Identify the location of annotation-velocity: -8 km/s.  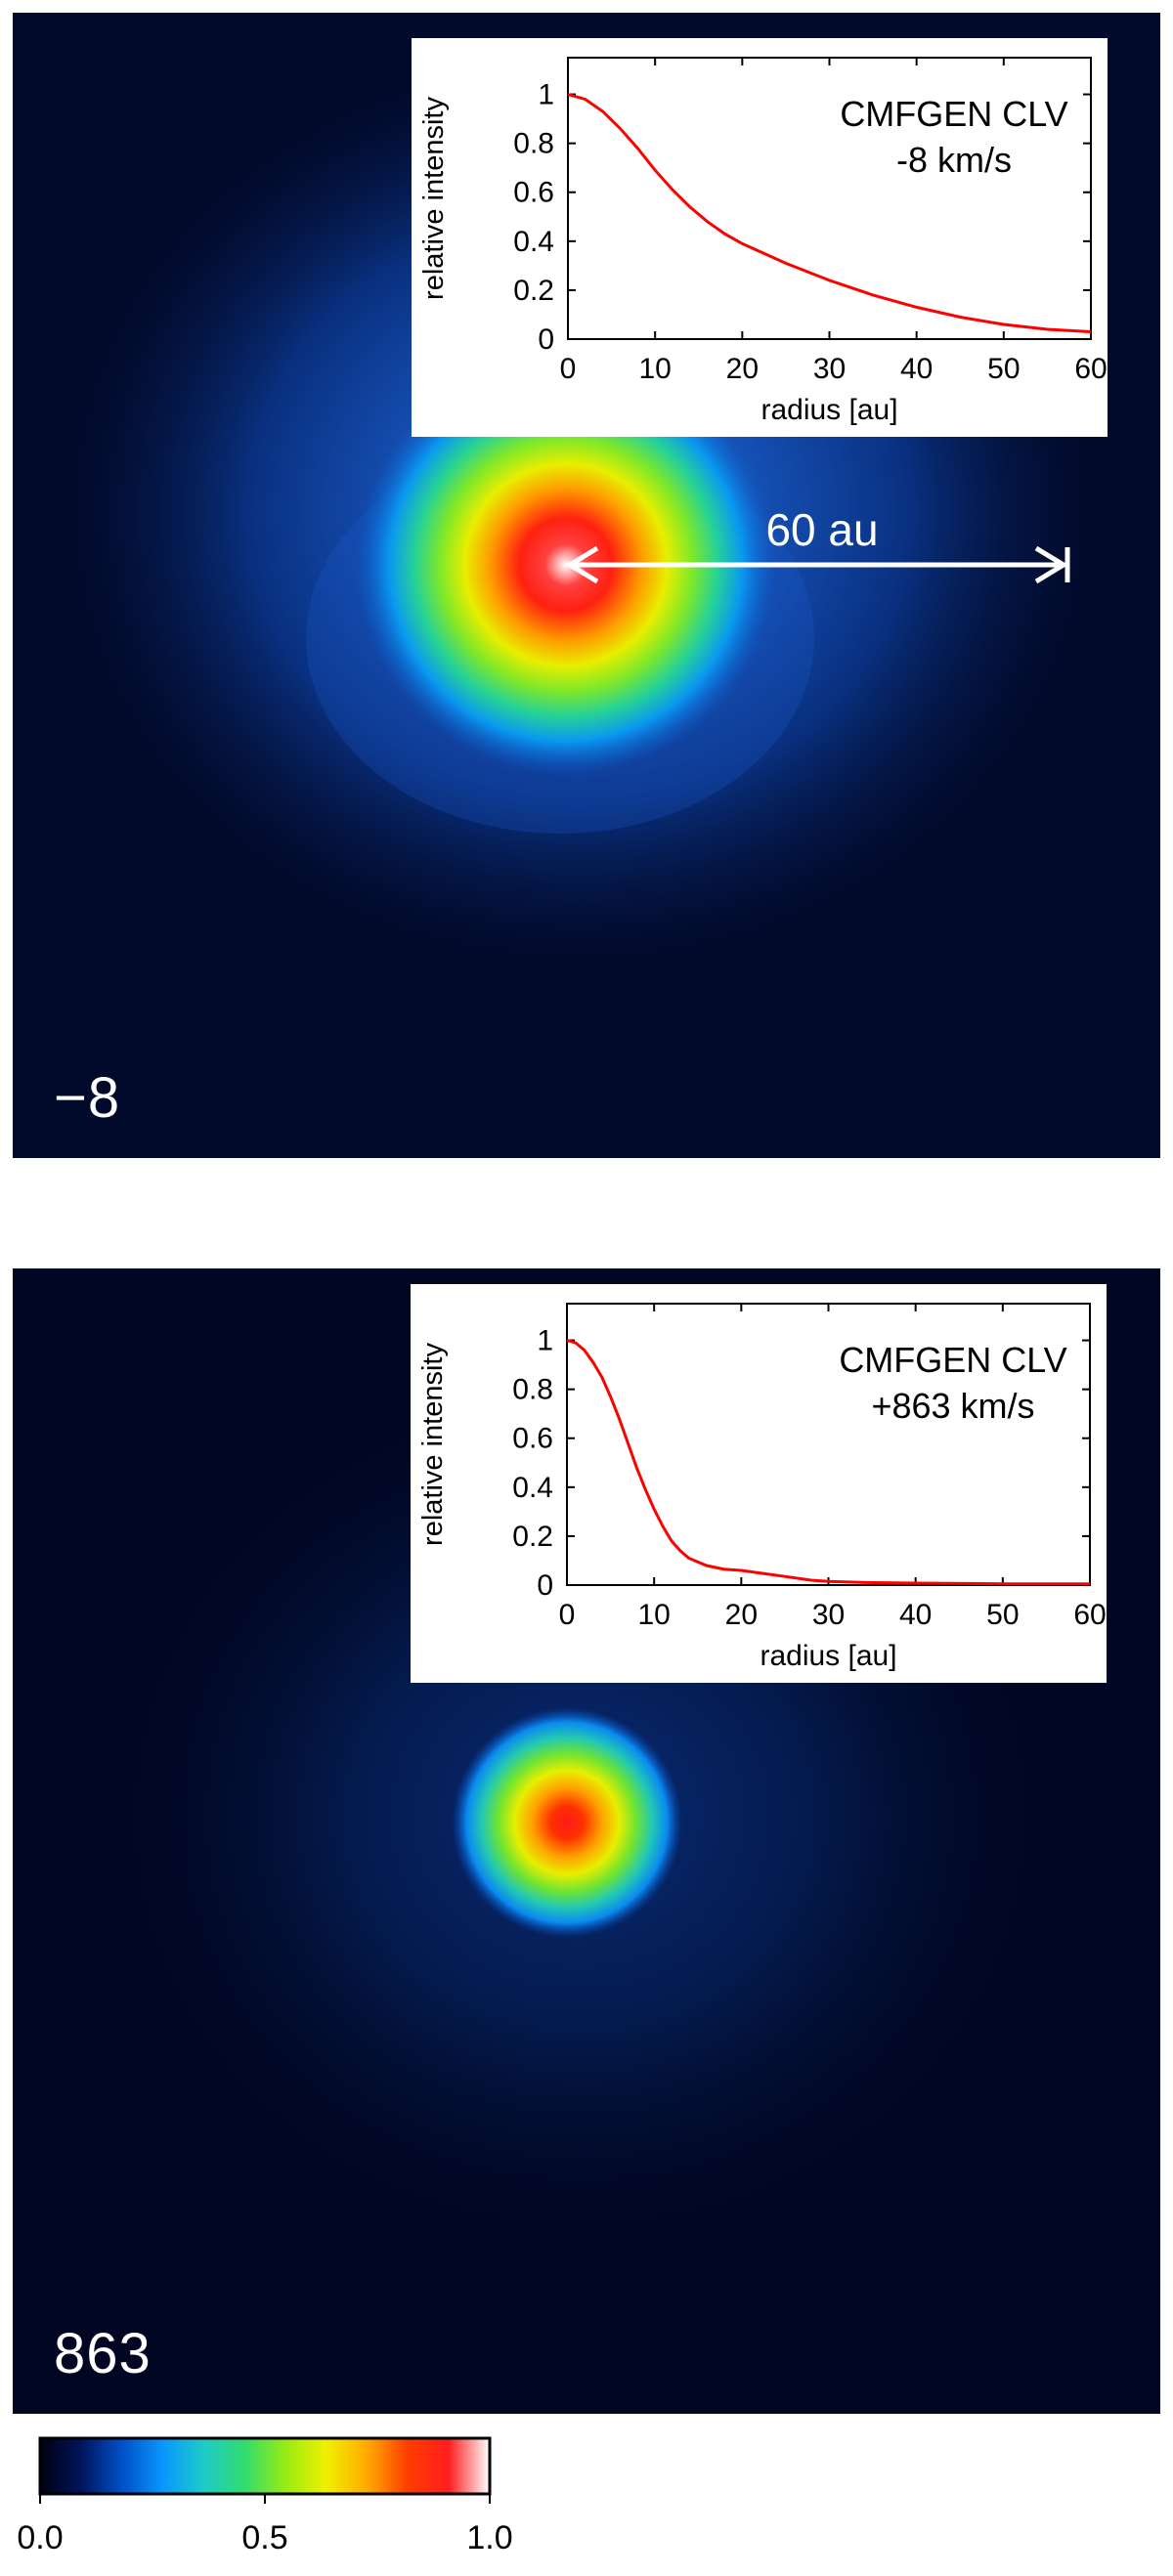
(954, 160).